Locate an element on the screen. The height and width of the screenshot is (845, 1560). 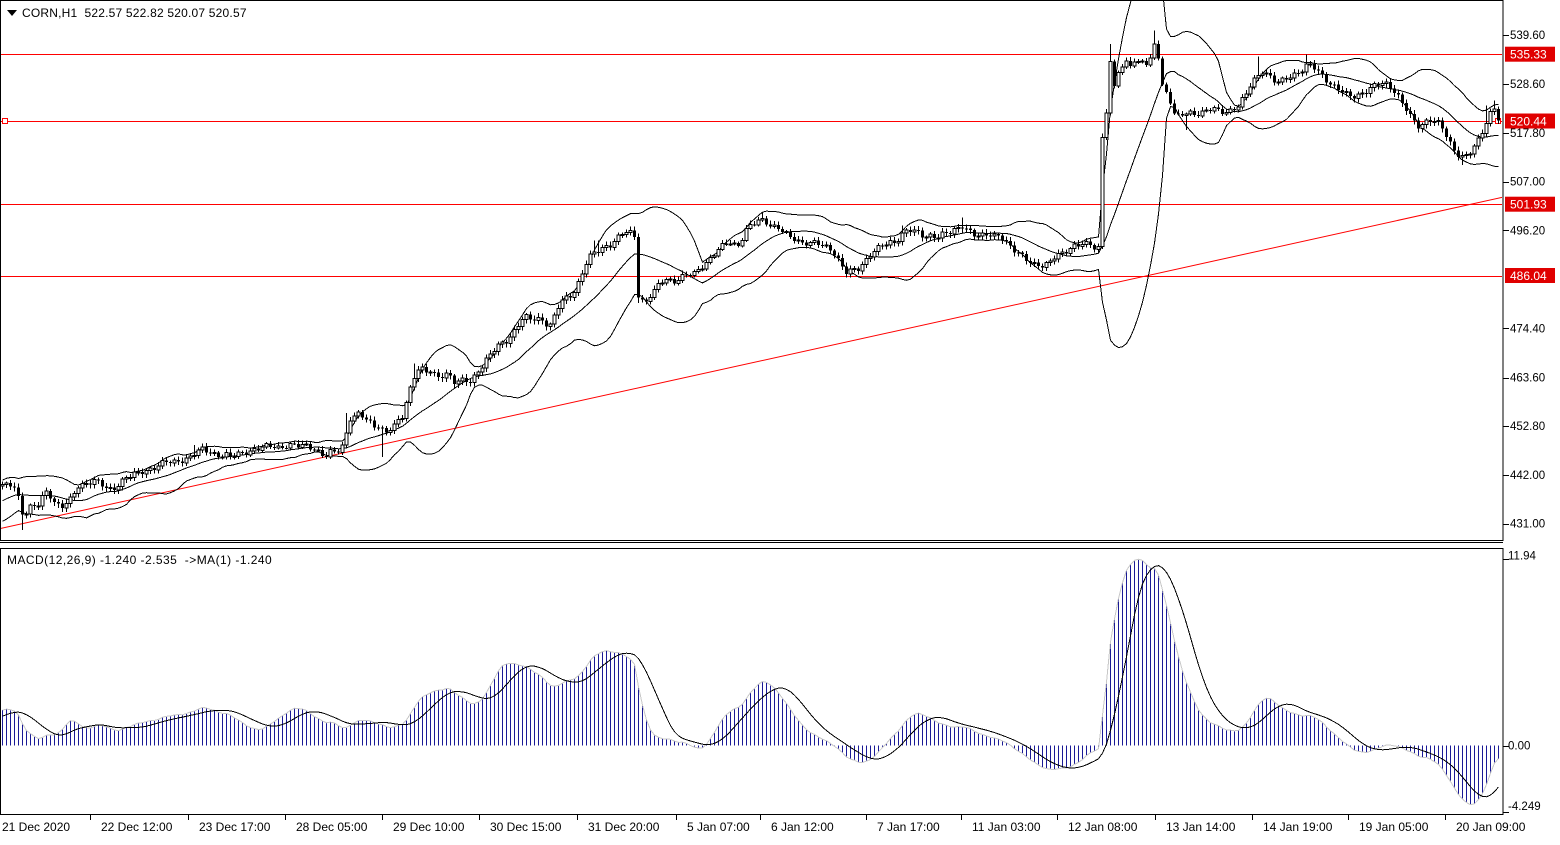
svg-text: 517.80 is located at coordinates (1527, 134).